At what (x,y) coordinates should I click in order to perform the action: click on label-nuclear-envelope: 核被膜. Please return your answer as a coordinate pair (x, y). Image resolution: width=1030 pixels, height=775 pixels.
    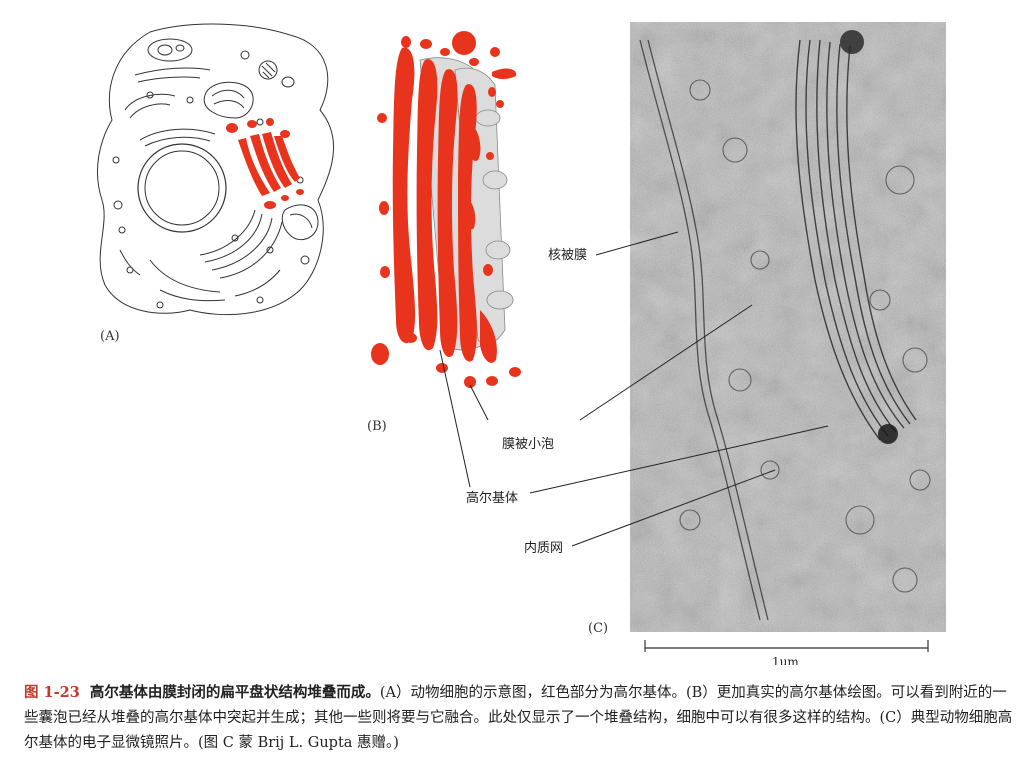
    Looking at the image, I should click on (567, 255).